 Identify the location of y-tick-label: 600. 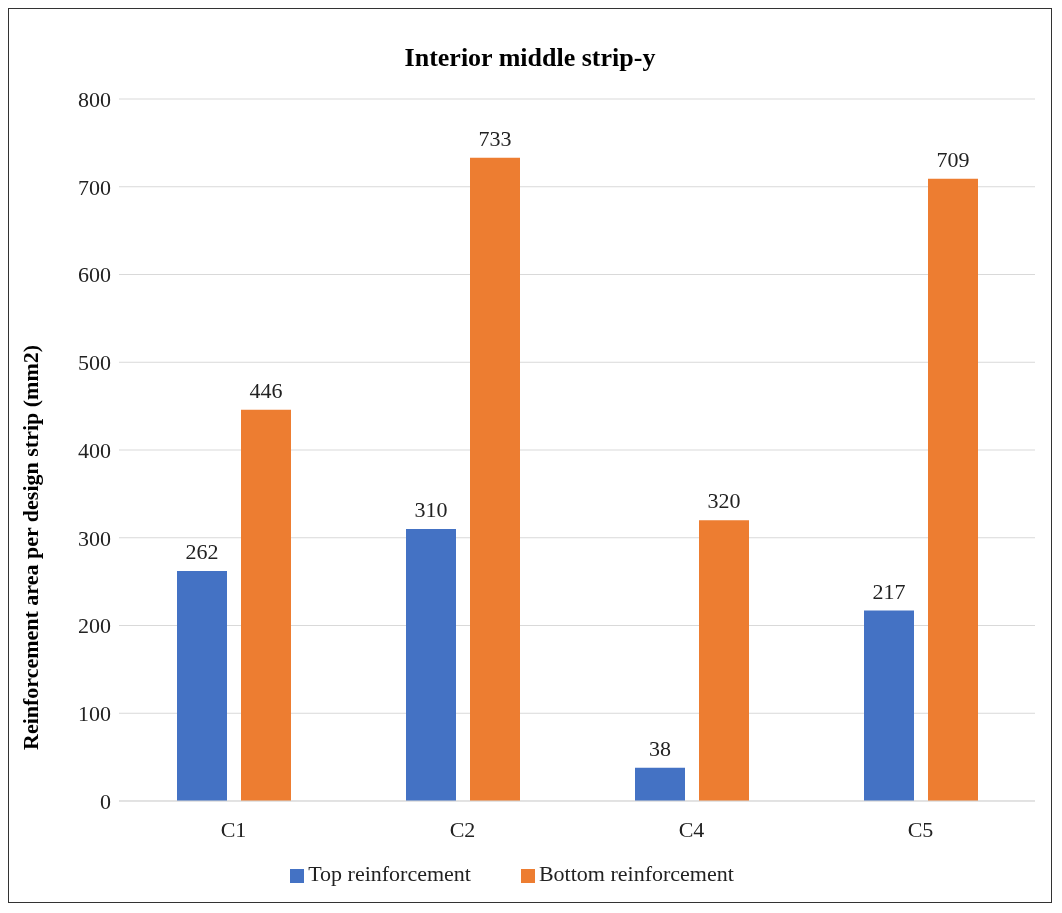
(94, 275).